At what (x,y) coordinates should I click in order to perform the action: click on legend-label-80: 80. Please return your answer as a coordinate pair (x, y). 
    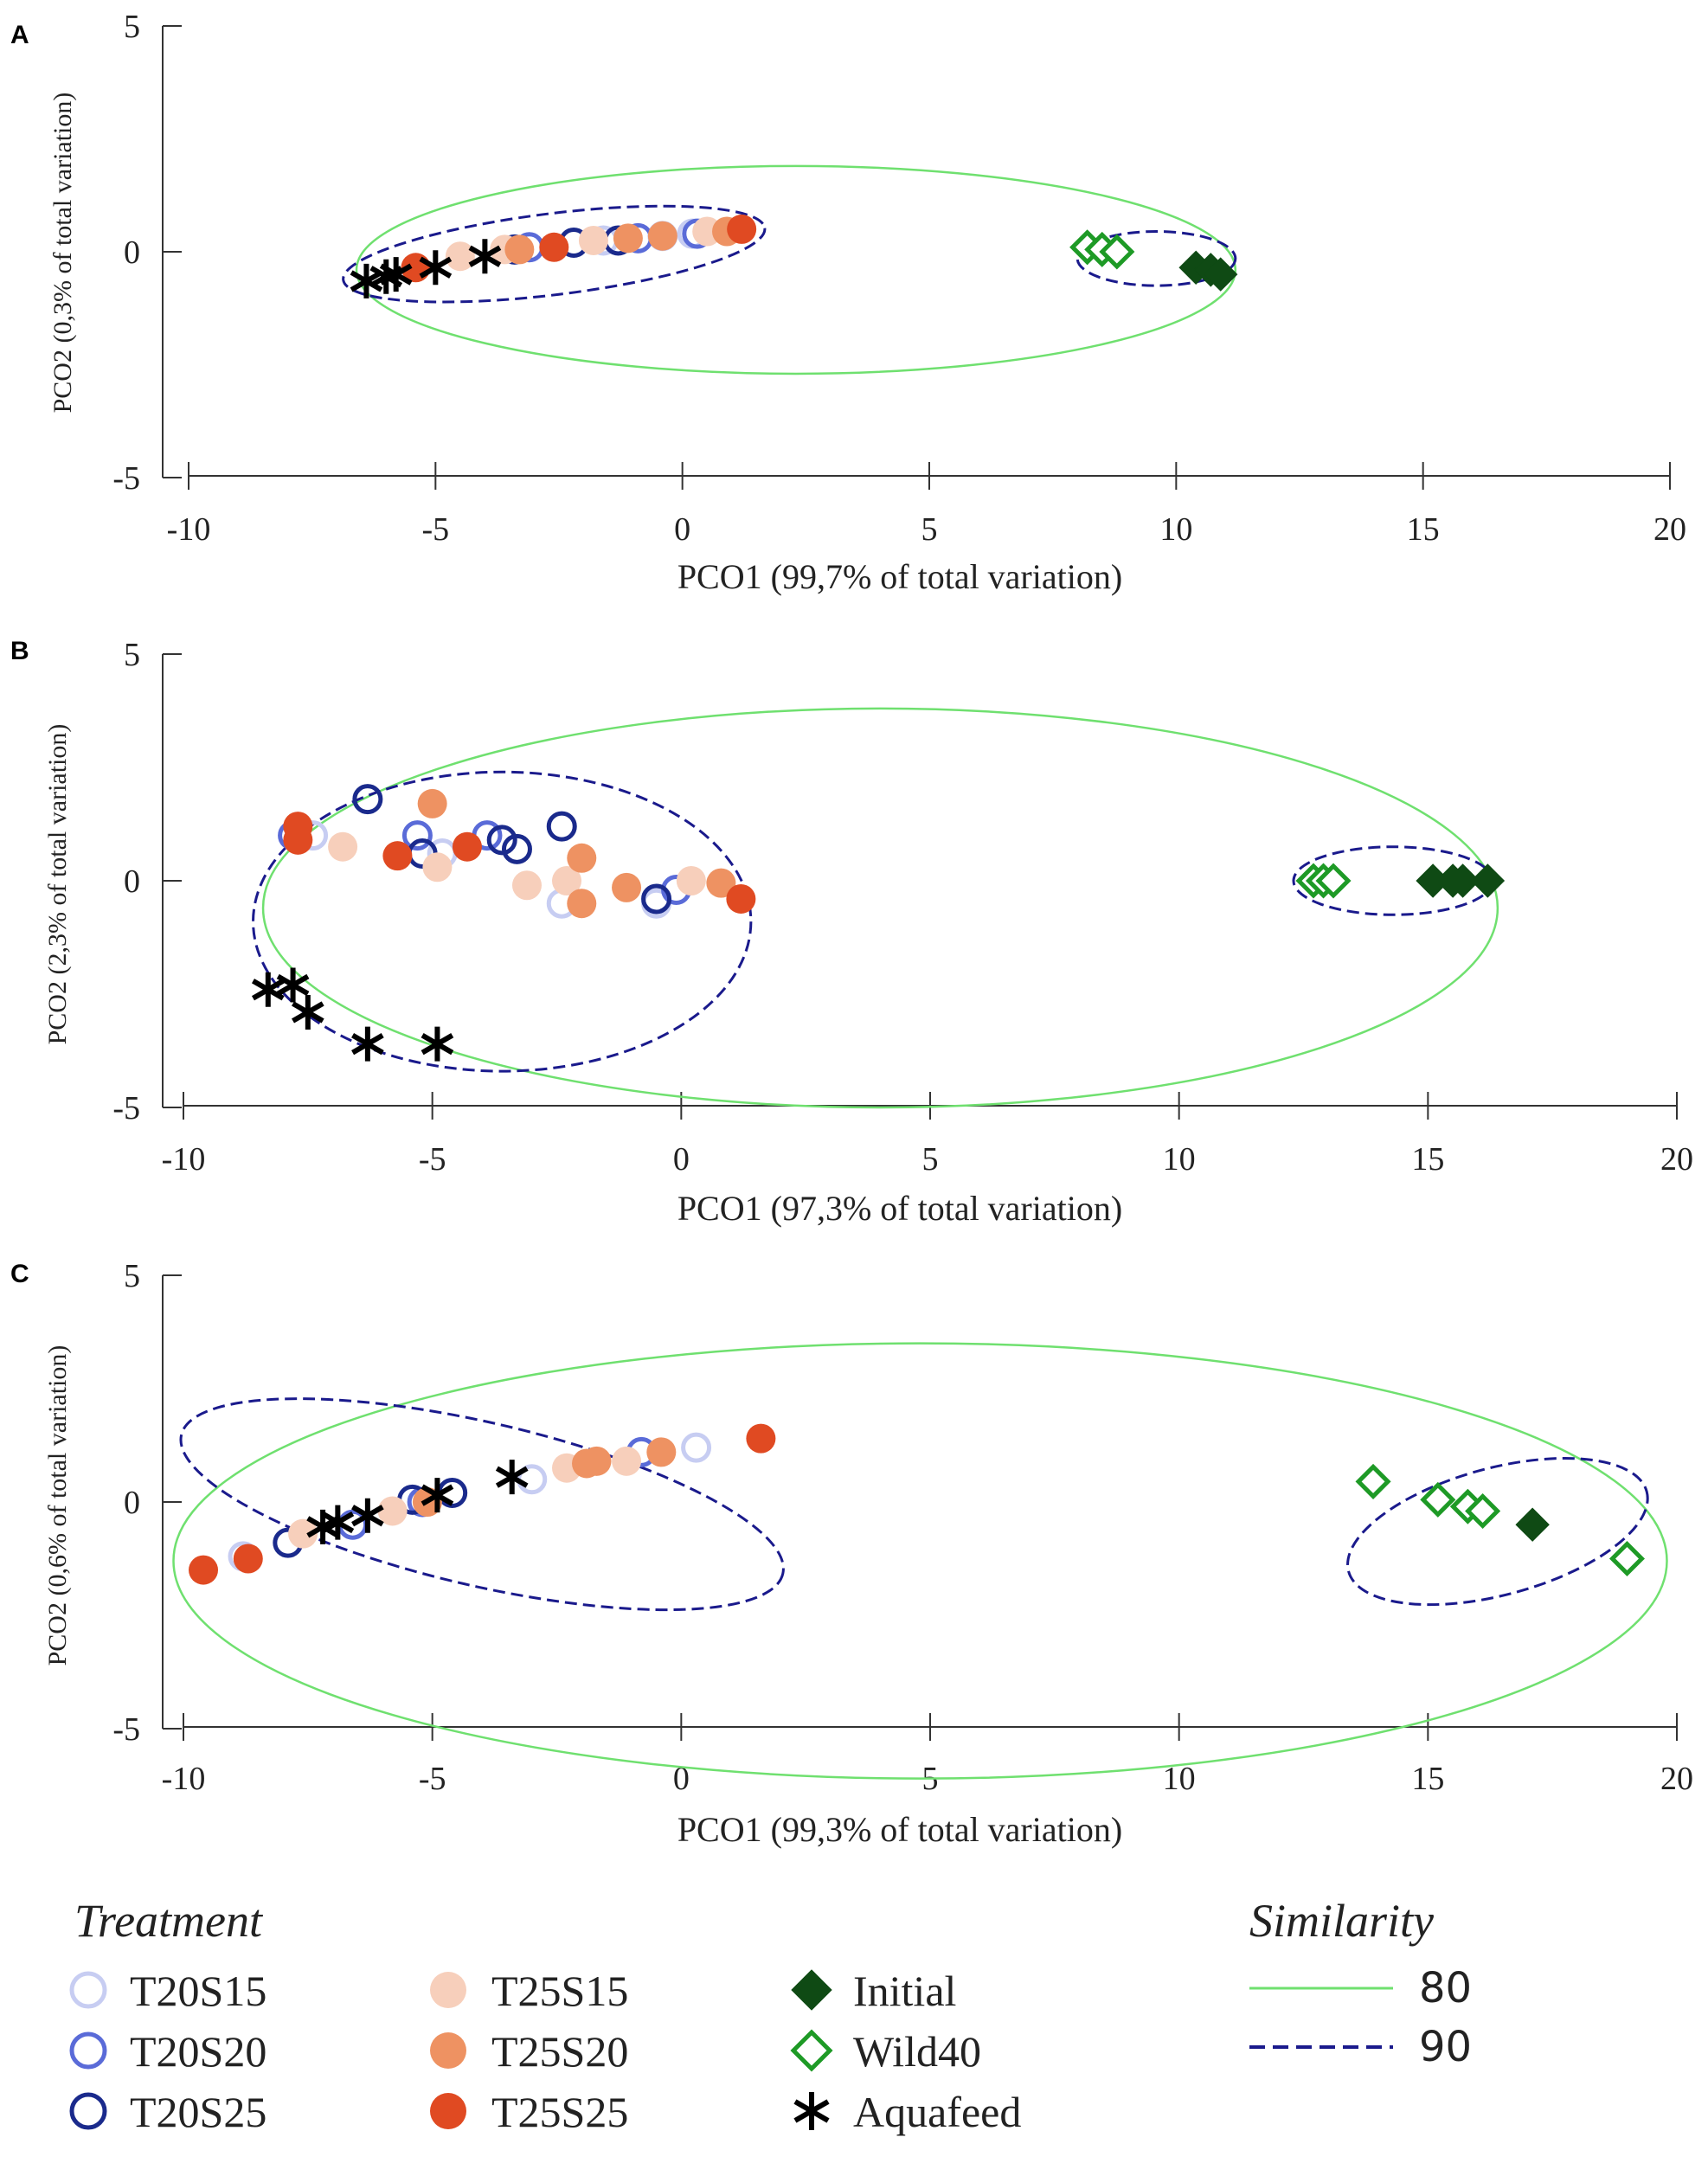
    Looking at the image, I should click on (1446, 1988).